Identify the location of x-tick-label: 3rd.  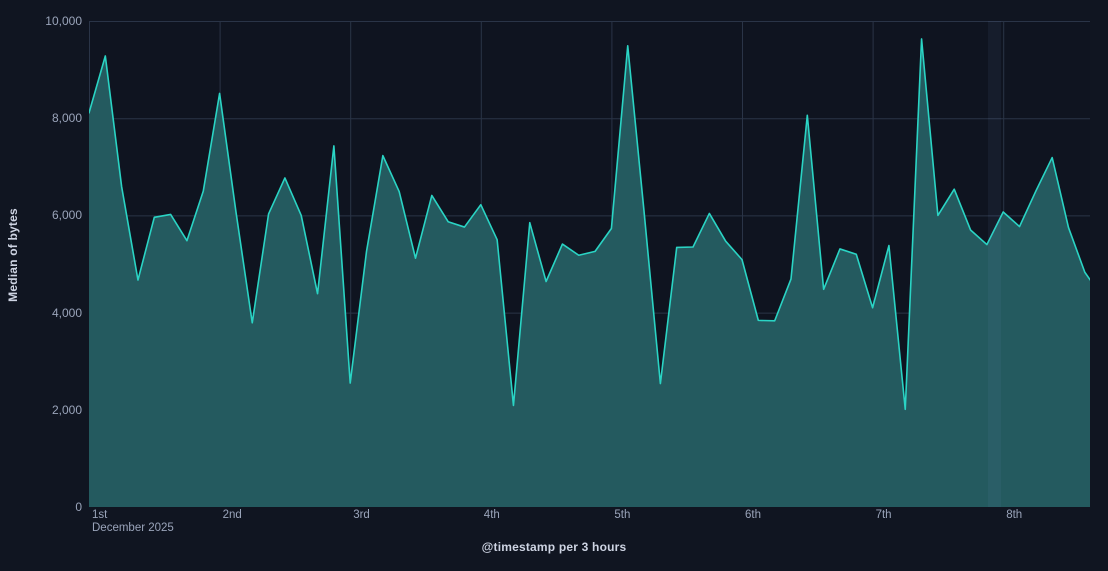
(361, 515).